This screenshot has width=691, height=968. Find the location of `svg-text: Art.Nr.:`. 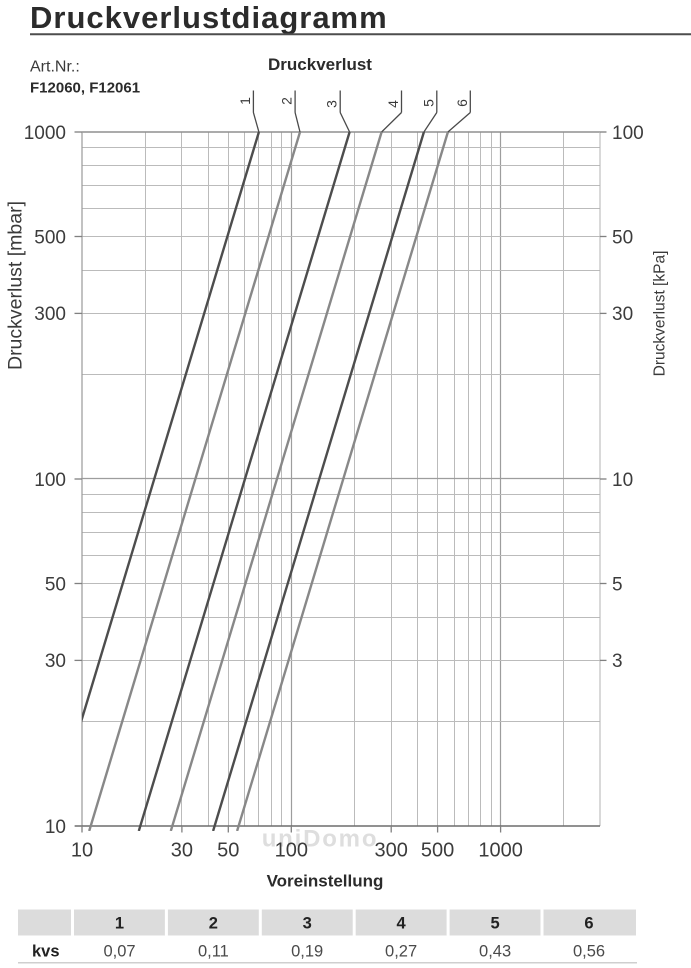

svg-text: Art.Nr.: is located at coordinates (55, 67).